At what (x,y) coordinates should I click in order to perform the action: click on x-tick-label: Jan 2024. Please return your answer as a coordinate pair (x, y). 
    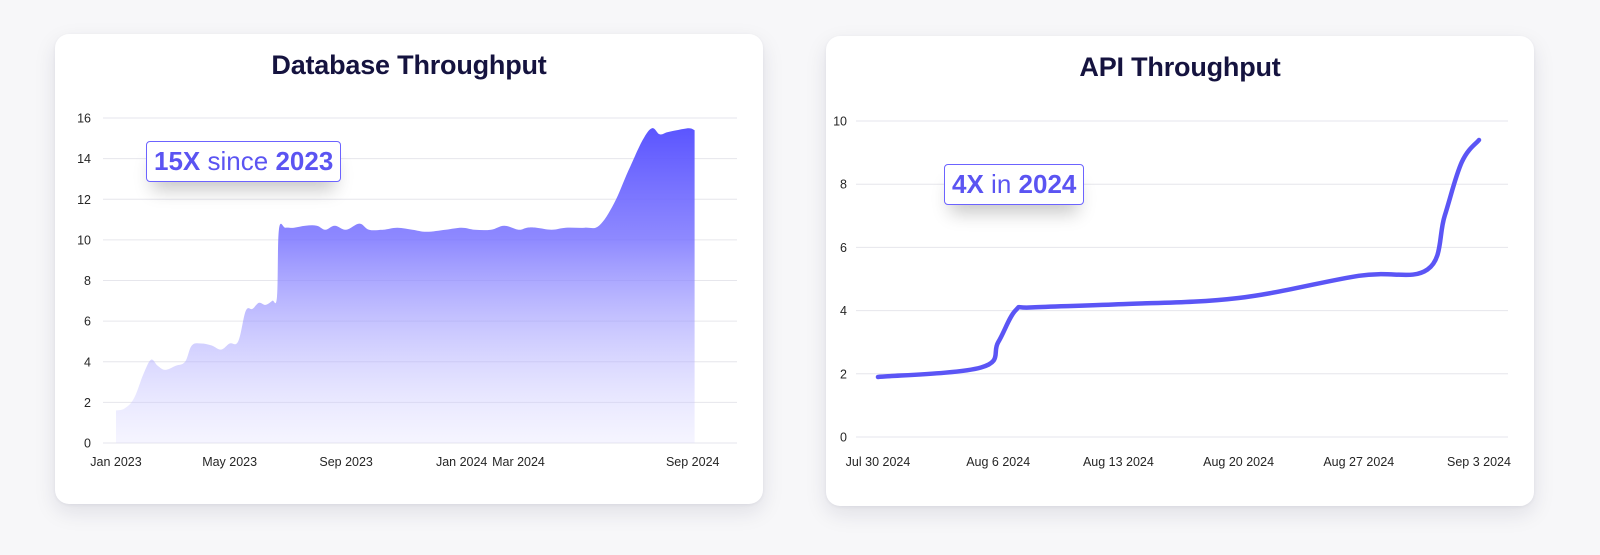
    Looking at the image, I should click on (461, 462).